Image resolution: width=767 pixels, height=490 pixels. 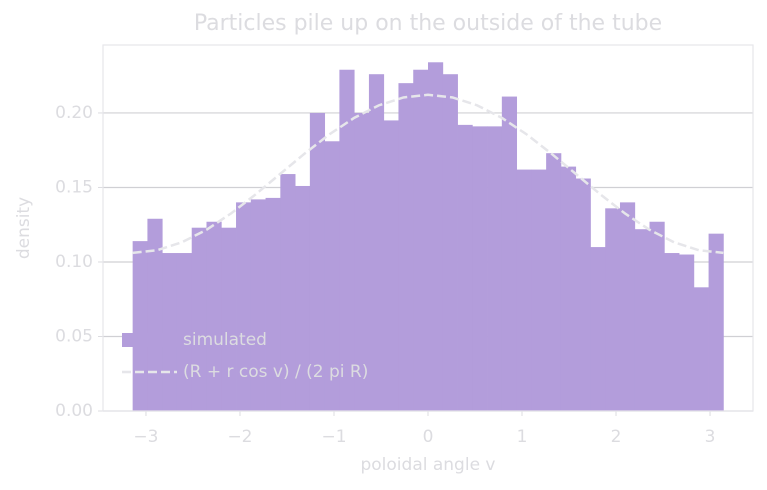 I want to click on x-tick-label: 1, so click(x=522, y=437).